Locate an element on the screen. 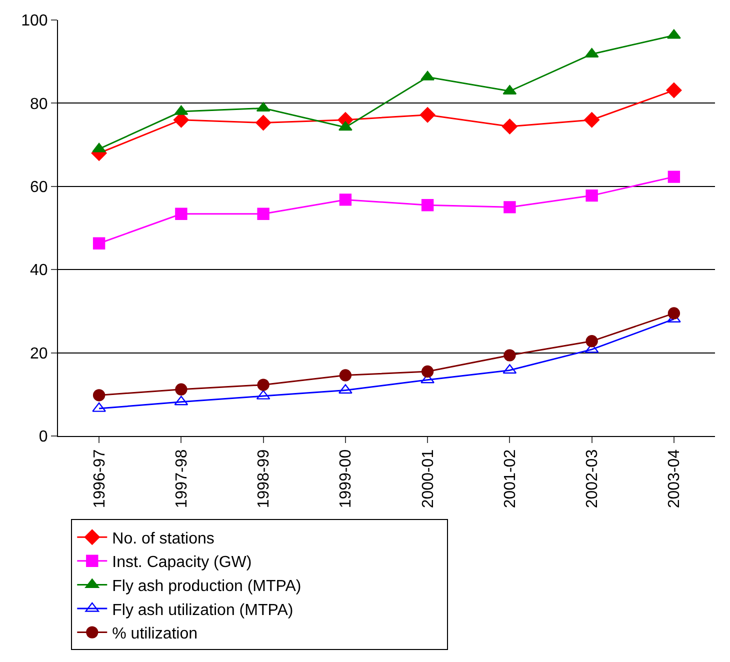 This screenshot has width=730, height=662. legend-label: % utilization is located at coordinates (155, 634).